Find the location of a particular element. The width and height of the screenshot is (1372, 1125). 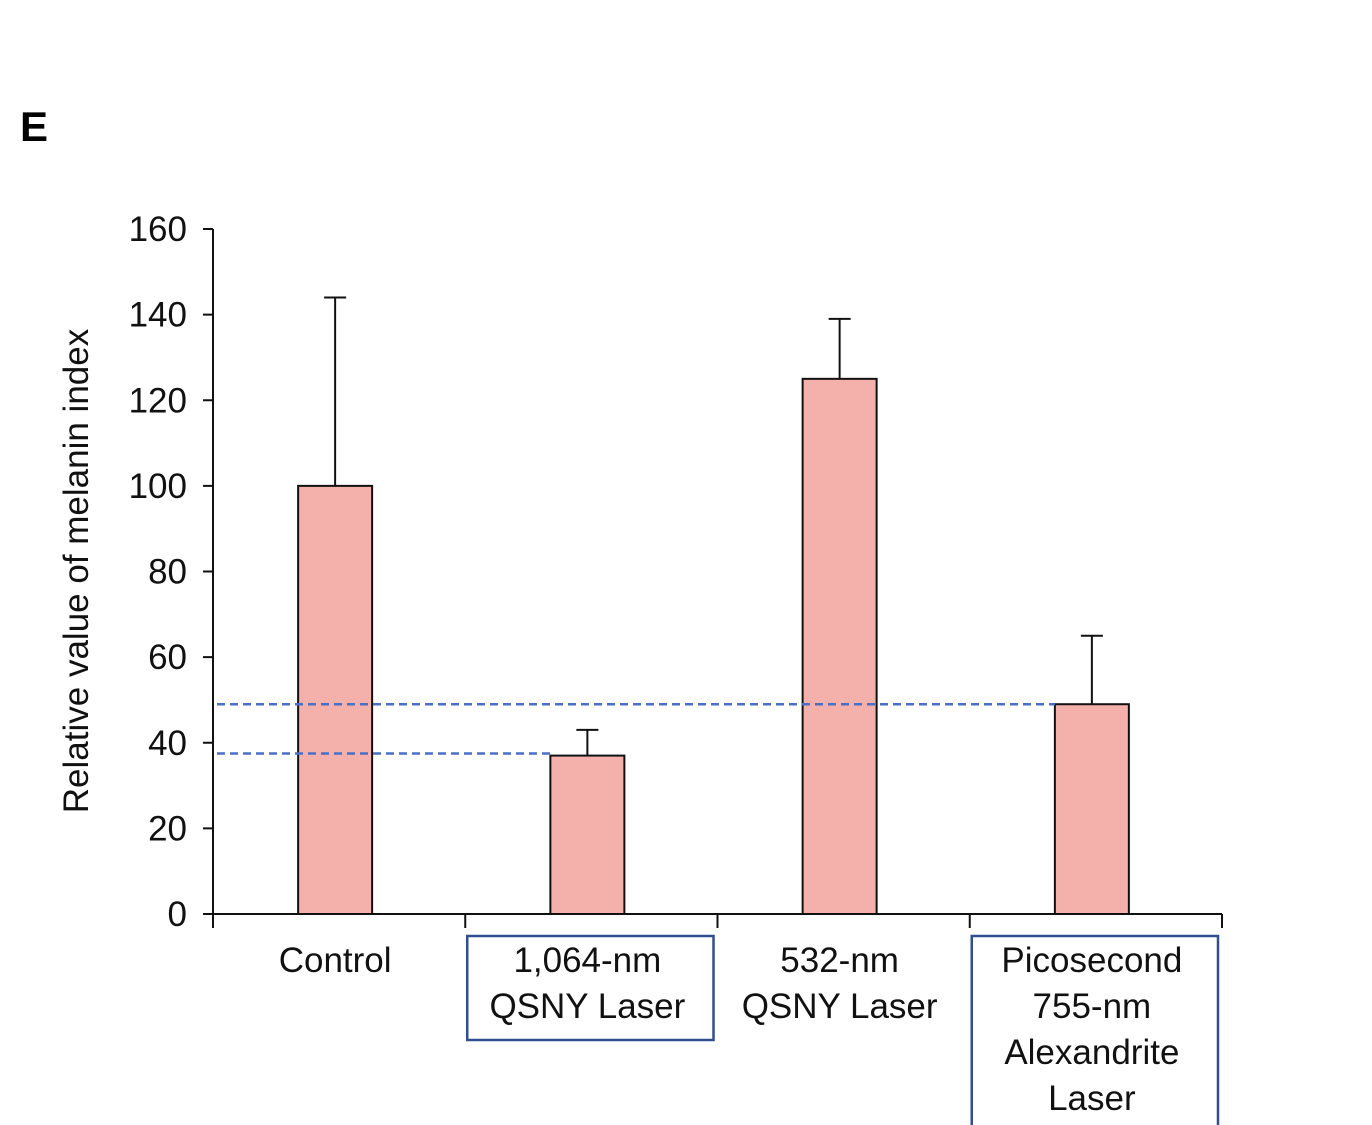

x-tick-label-line: 532-nm is located at coordinates (839, 960).